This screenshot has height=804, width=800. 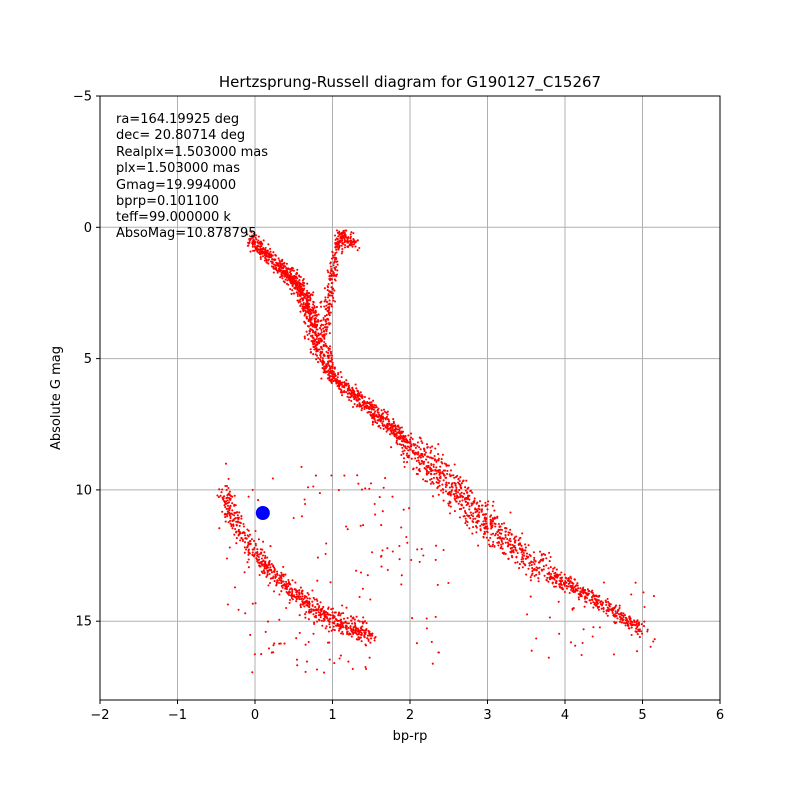 What do you see at coordinates (642, 715) in the screenshot?
I see `x-tick-label: 5` at bounding box center [642, 715].